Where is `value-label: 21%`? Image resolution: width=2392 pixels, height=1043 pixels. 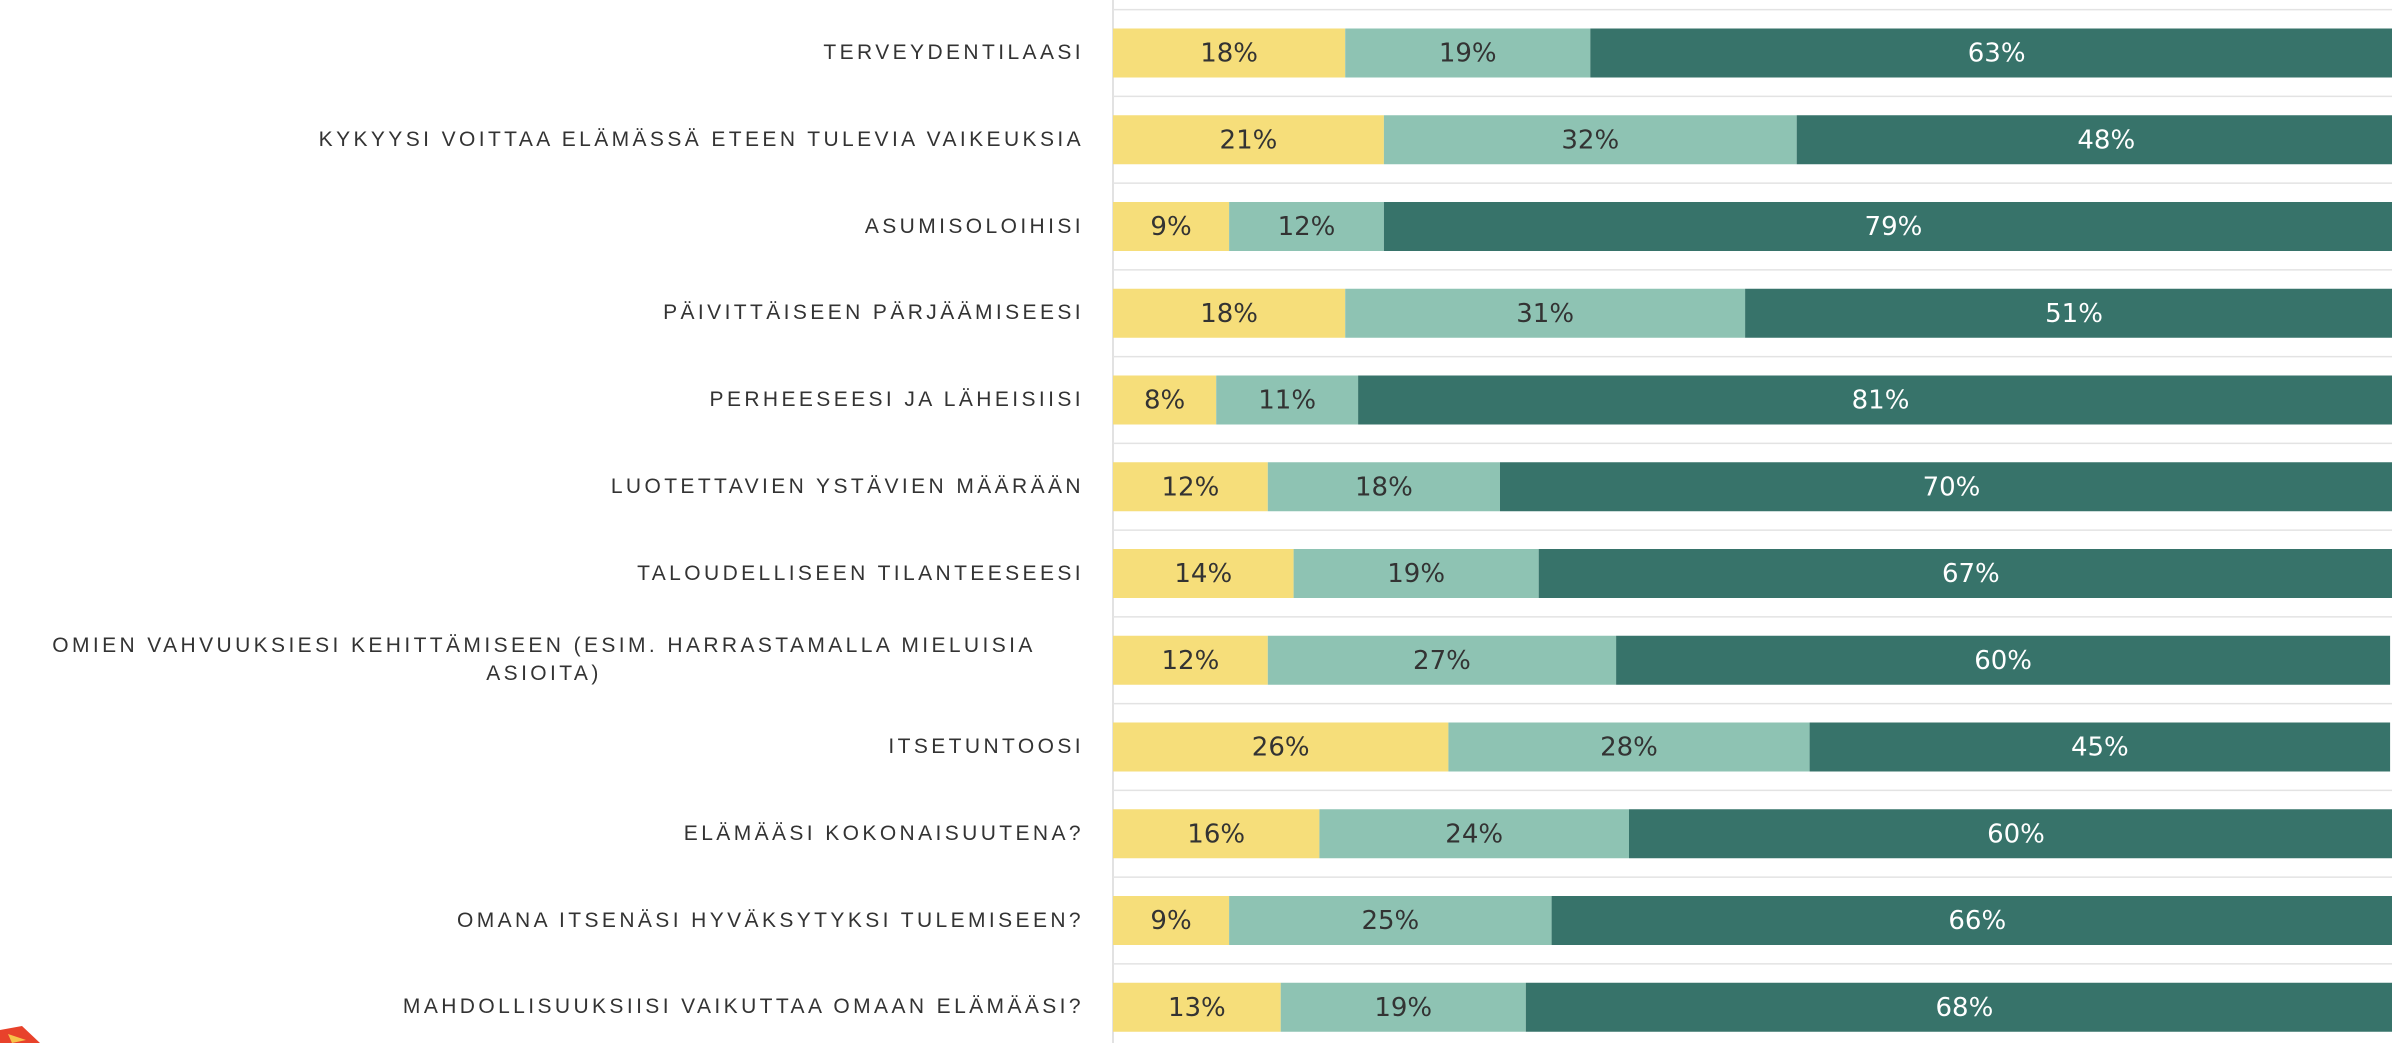
value-label: 21% is located at coordinates (1249, 140).